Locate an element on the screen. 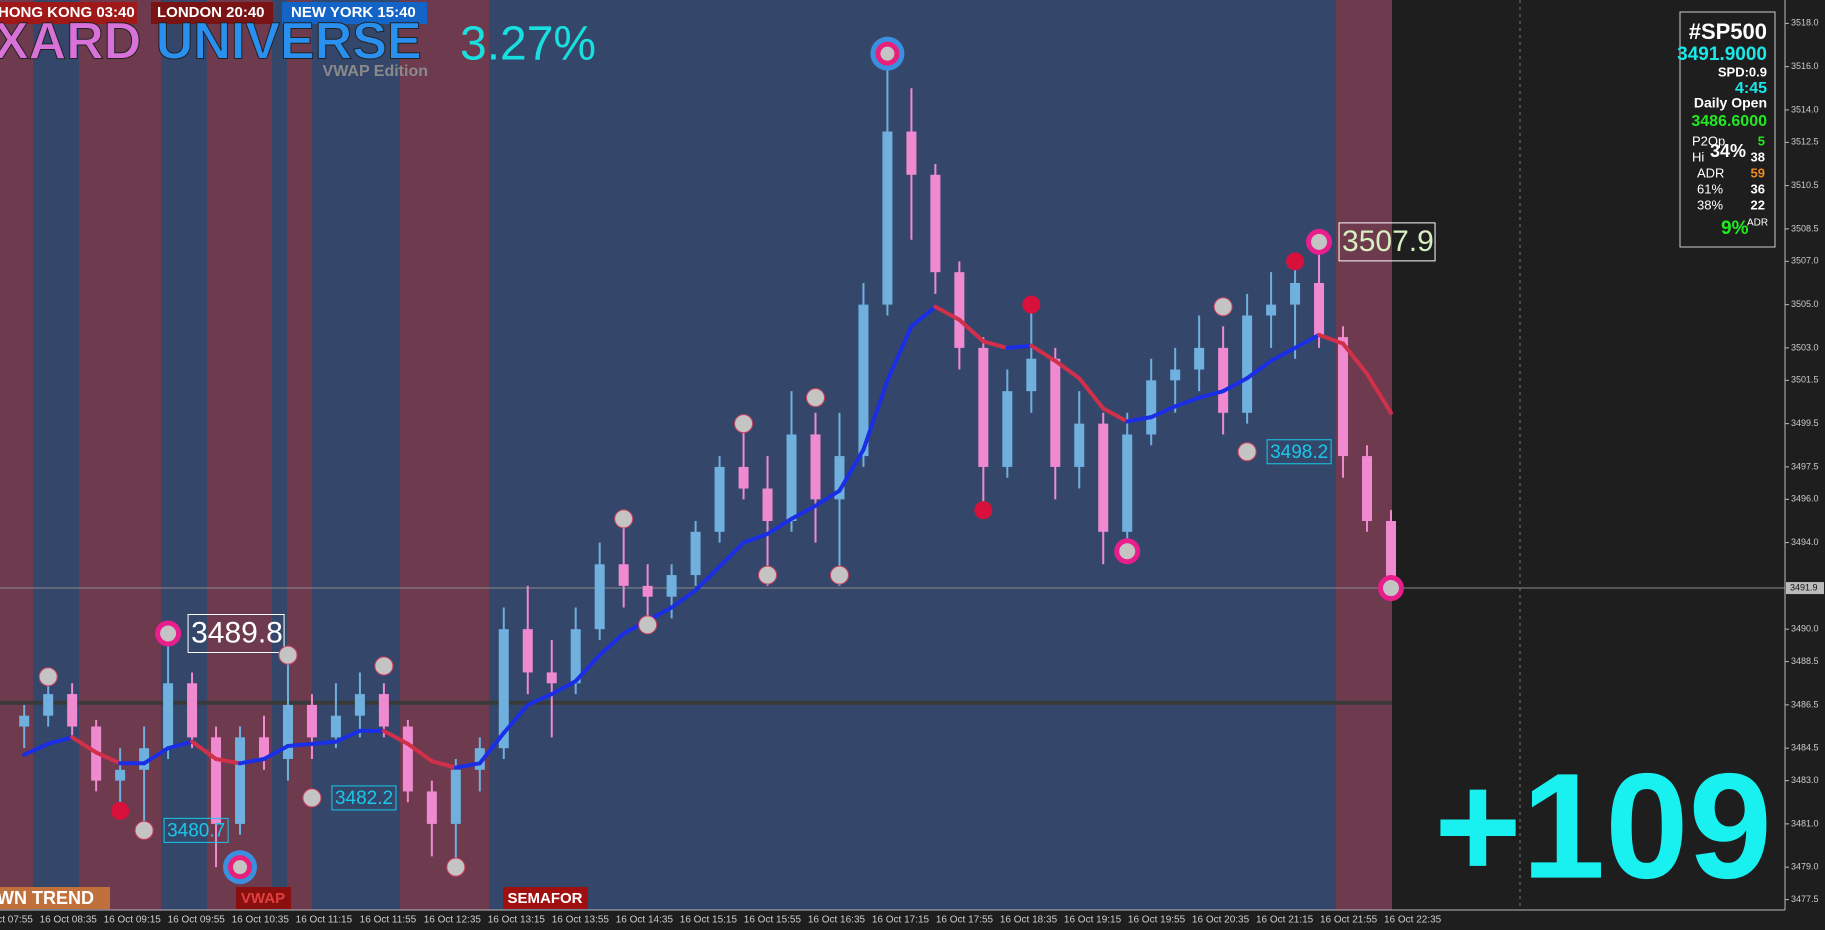 This screenshot has height=930, width=1825. overlay-pct: 34% is located at coordinates (1728, 151).